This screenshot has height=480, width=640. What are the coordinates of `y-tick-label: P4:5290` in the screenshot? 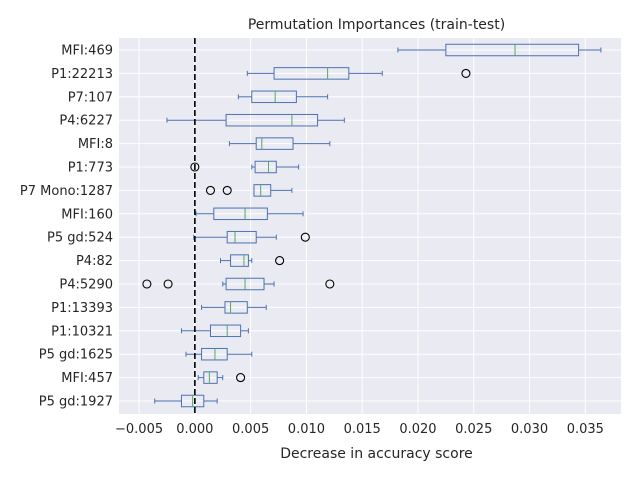 It's located at (86, 285).